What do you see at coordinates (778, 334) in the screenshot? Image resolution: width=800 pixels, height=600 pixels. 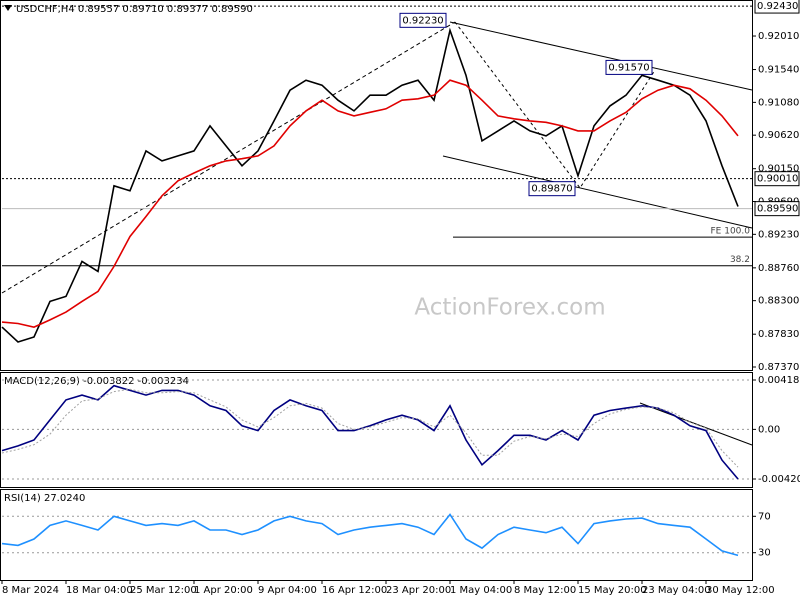 I see `y-tick-label: 0.87830` at bounding box center [778, 334].